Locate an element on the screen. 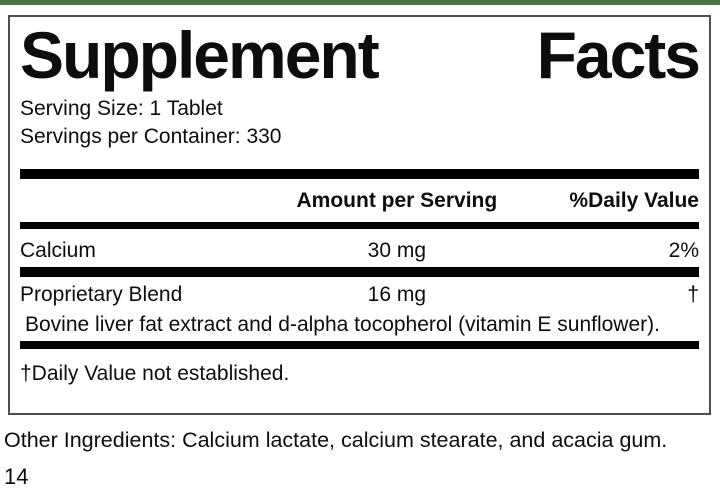  green-accent-bar is located at coordinates (360, 2).